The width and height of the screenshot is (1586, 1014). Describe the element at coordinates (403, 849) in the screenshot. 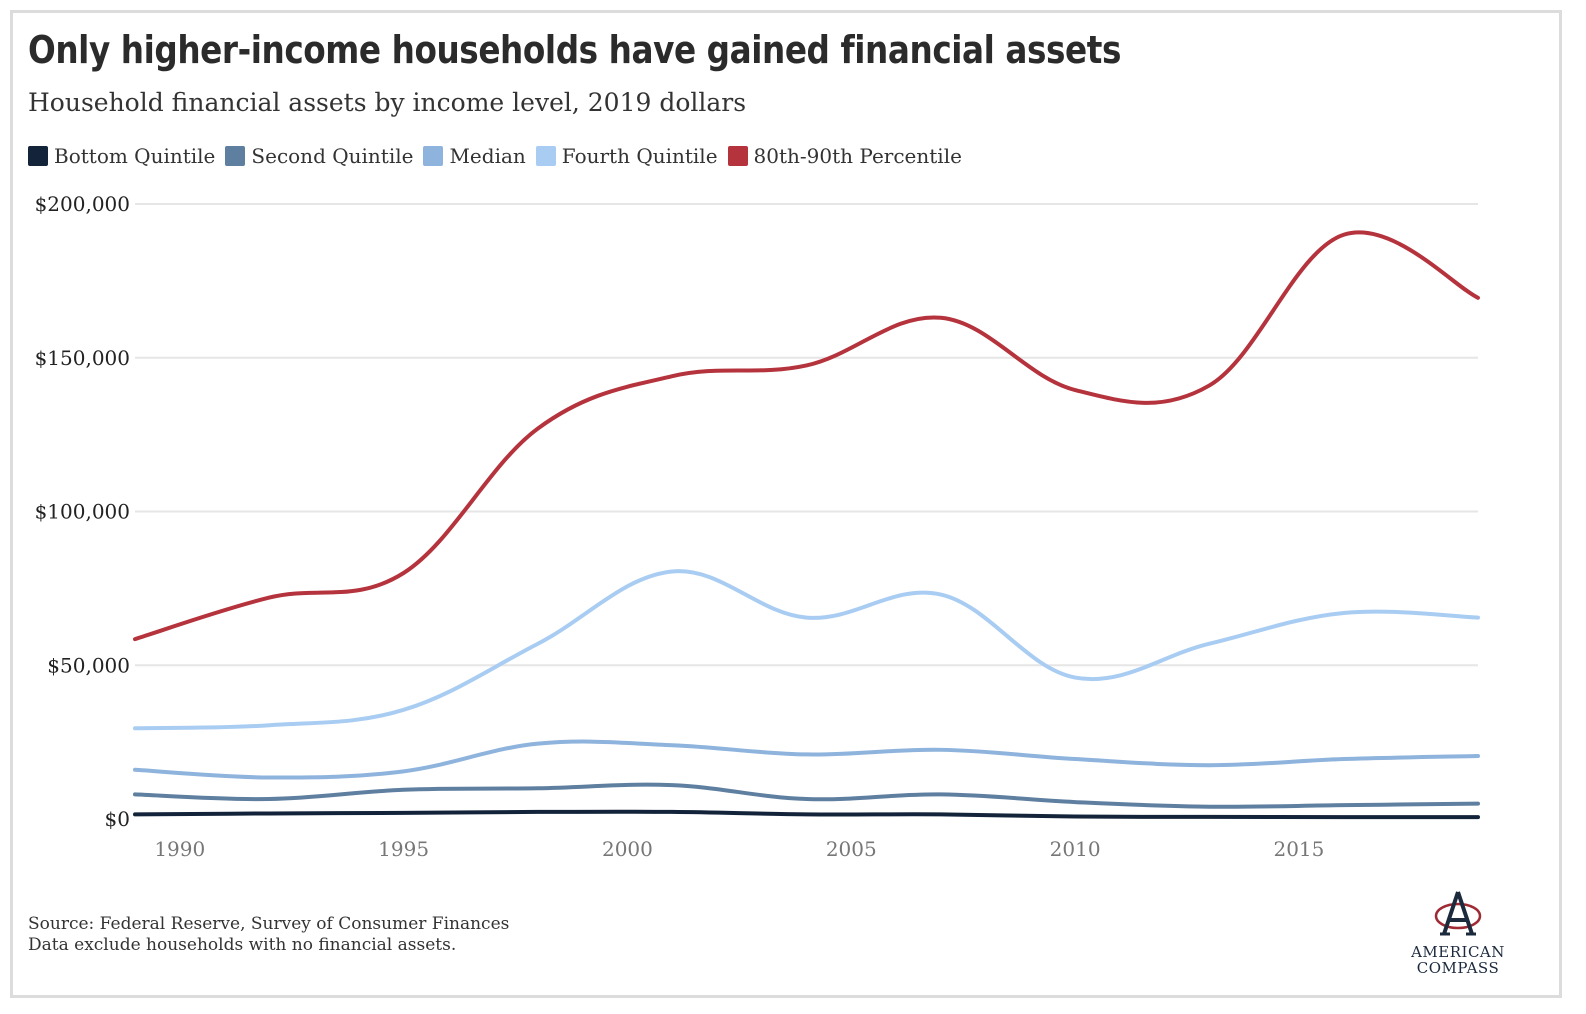

I see `x-tick-label: 1995` at that location.